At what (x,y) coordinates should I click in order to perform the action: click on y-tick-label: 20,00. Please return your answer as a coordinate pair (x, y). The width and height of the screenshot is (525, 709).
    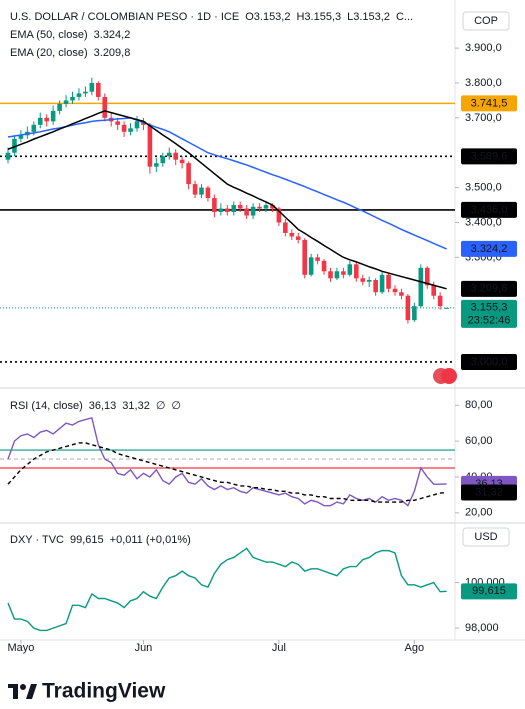
    Looking at the image, I should click on (479, 513).